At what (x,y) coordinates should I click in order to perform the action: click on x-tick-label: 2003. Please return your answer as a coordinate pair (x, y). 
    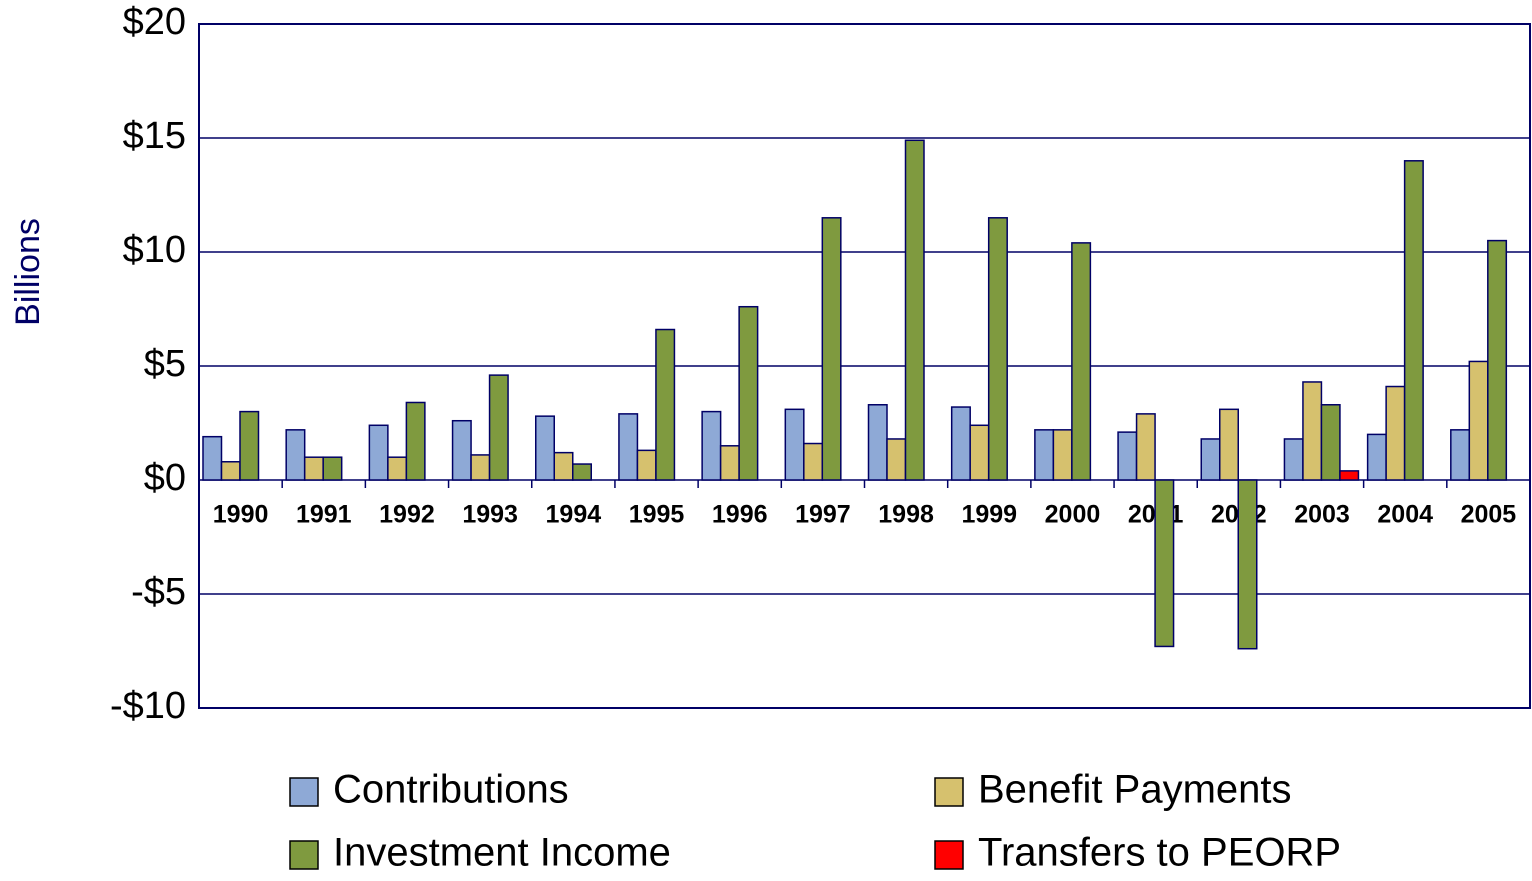
    Looking at the image, I should click on (1322, 515).